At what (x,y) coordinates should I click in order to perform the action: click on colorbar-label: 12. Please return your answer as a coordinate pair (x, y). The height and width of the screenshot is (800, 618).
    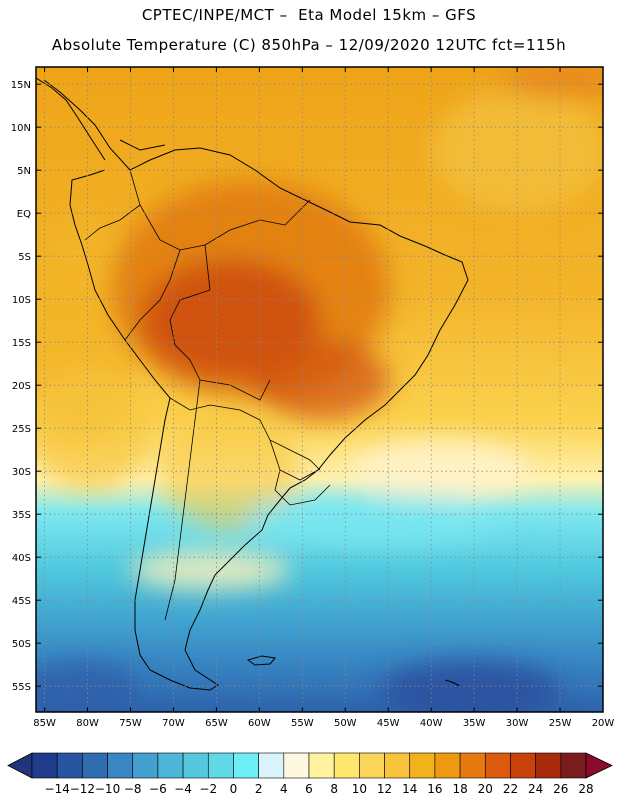
    Looking at the image, I should click on (384, 789).